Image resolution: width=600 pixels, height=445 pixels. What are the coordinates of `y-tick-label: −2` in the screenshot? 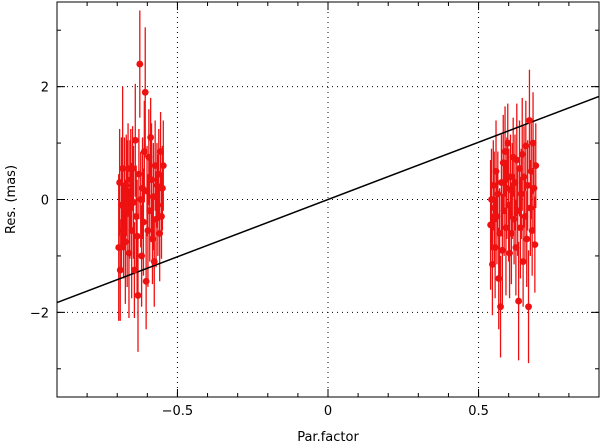 It's located at (39, 313).